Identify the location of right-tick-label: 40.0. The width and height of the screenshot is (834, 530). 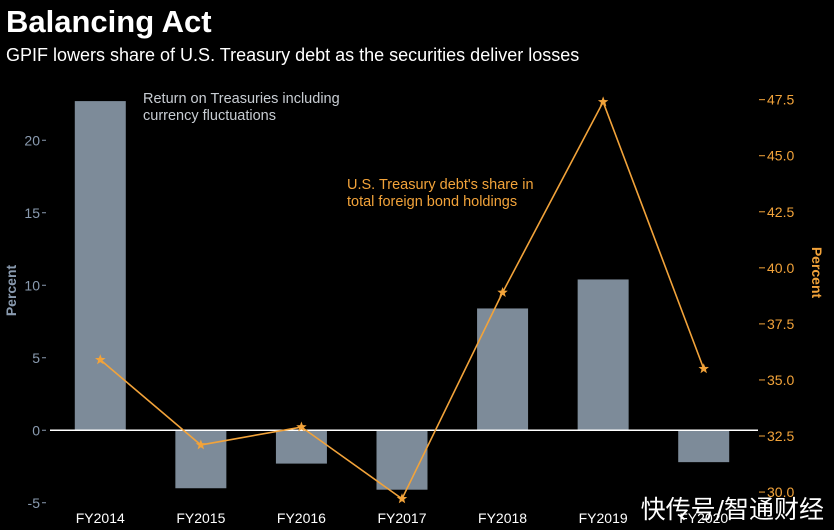
(780, 268).